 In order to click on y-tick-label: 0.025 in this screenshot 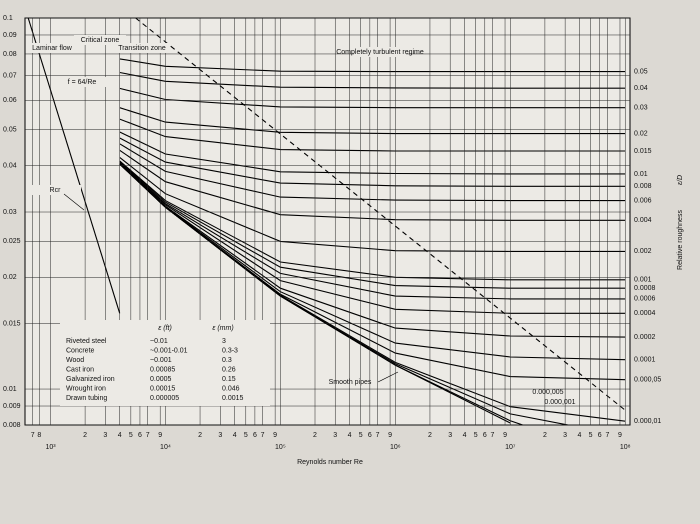, I will do `click(12, 241)`.